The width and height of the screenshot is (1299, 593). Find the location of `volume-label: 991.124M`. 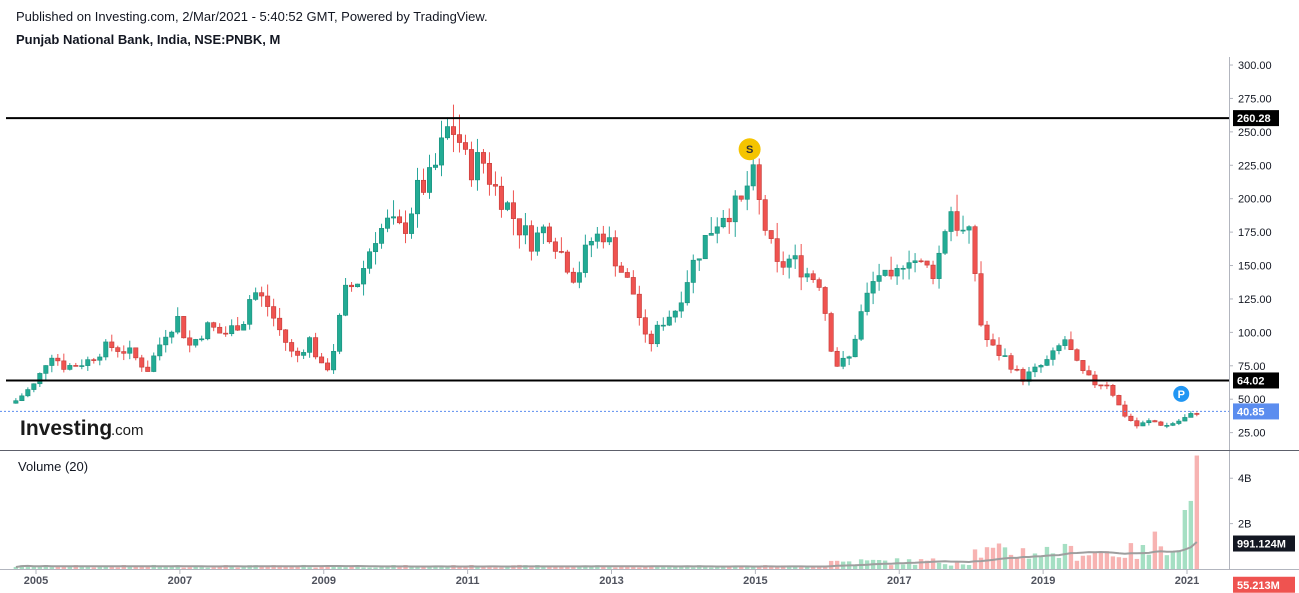

volume-label: 991.124M is located at coordinates (1261, 545).